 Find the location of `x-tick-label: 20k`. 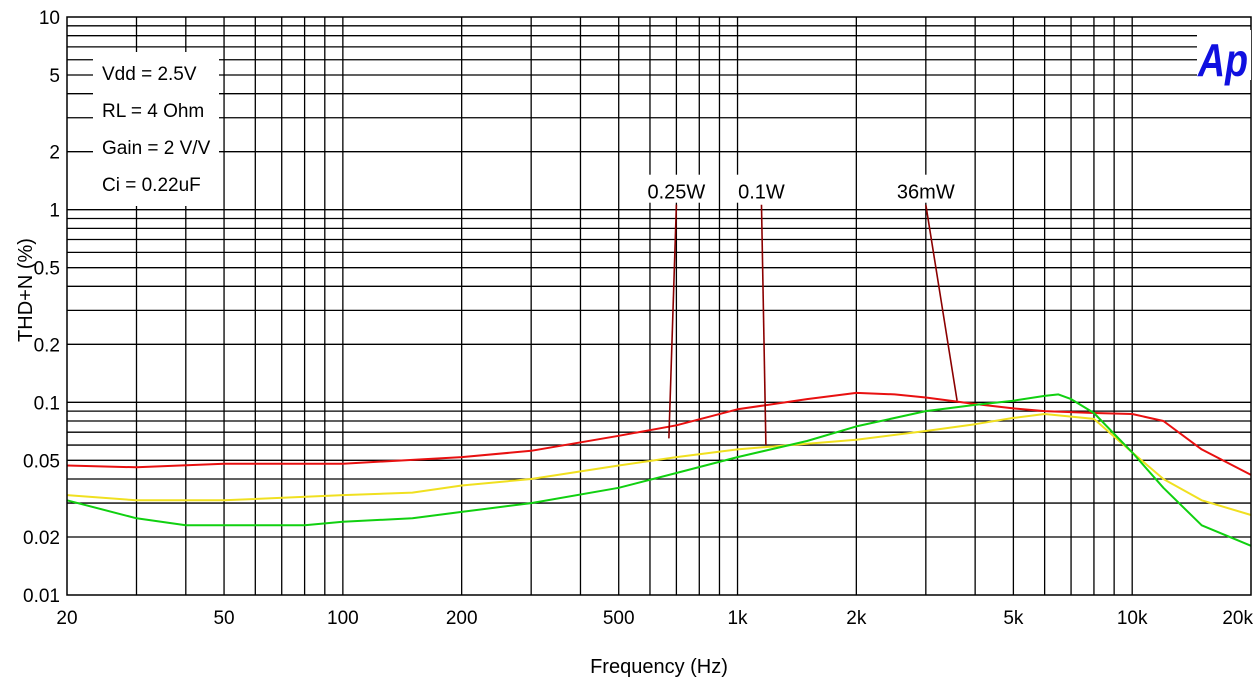

x-tick-label: 20k is located at coordinates (1237, 618).